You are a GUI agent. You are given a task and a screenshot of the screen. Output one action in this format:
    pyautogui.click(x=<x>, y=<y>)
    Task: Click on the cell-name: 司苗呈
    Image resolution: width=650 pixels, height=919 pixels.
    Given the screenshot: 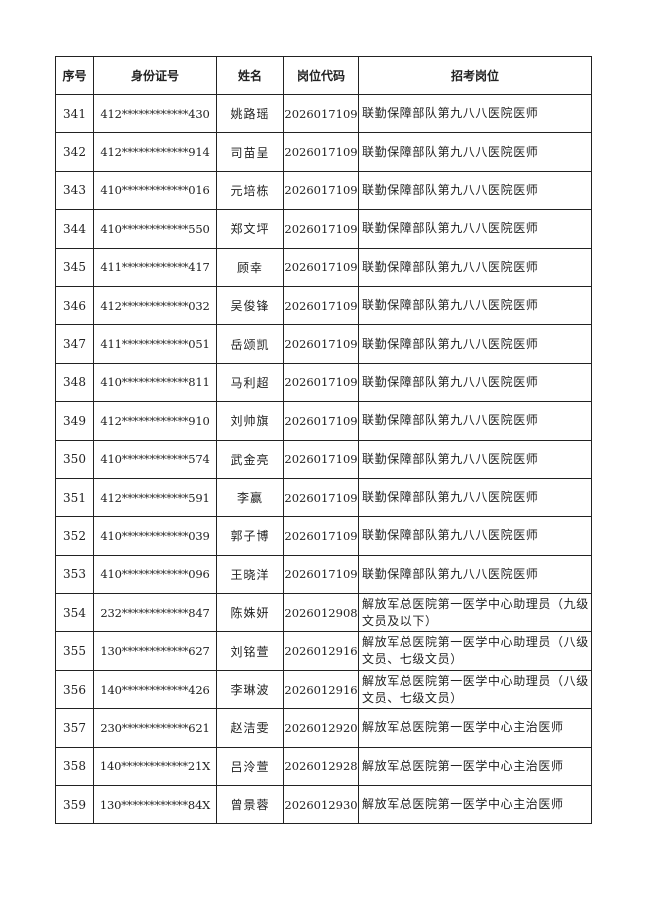 What is the action you would take?
    pyautogui.click(x=250, y=152)
    